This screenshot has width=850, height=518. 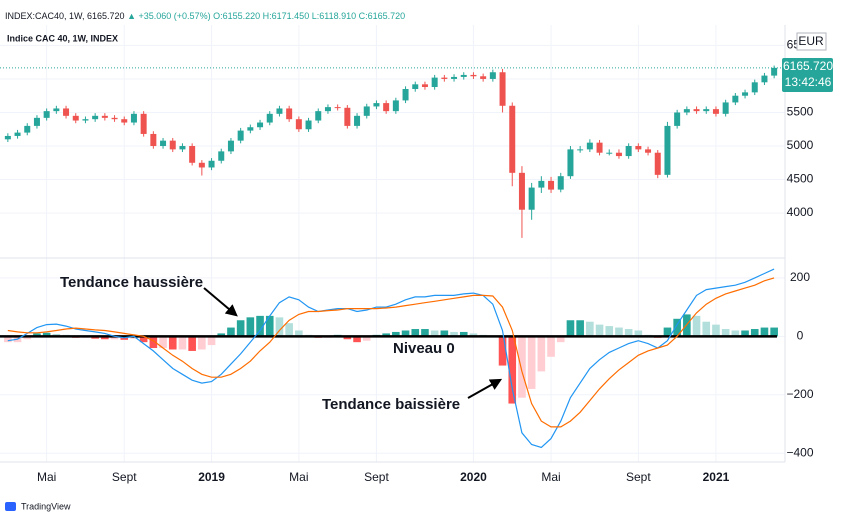 What do you see at coordinates (131, 16) in the screenshot?
I see `header-arrow: ▲` at bounding box center [131, 16].